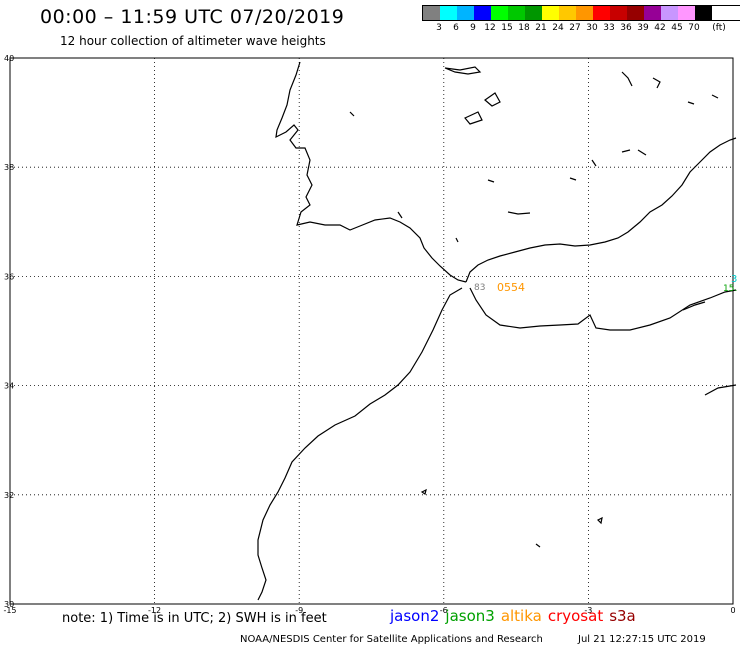  Describe the element at coordinates (575, 616) in the screenshot. I see `satellite-legend-item: cryosat` at that location.